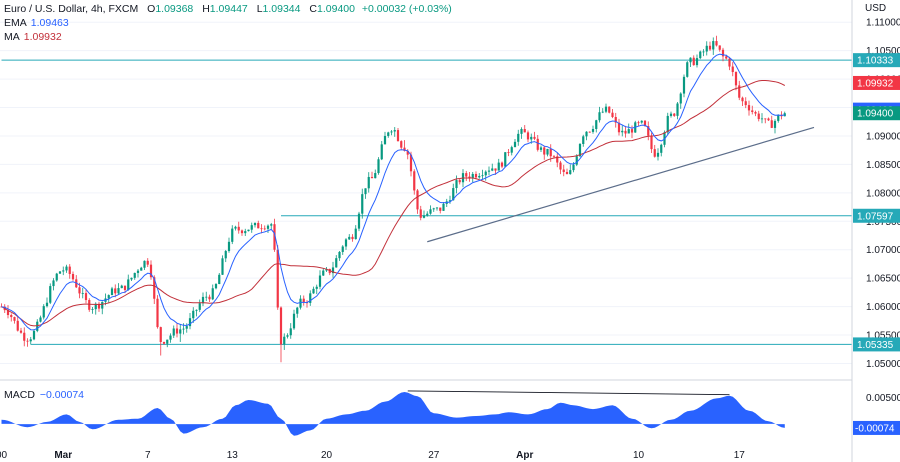 Image resolution: width=900 pixels, height=462 pixels. I want to click on y-tick-label: 1.07000, so click(883, 250).